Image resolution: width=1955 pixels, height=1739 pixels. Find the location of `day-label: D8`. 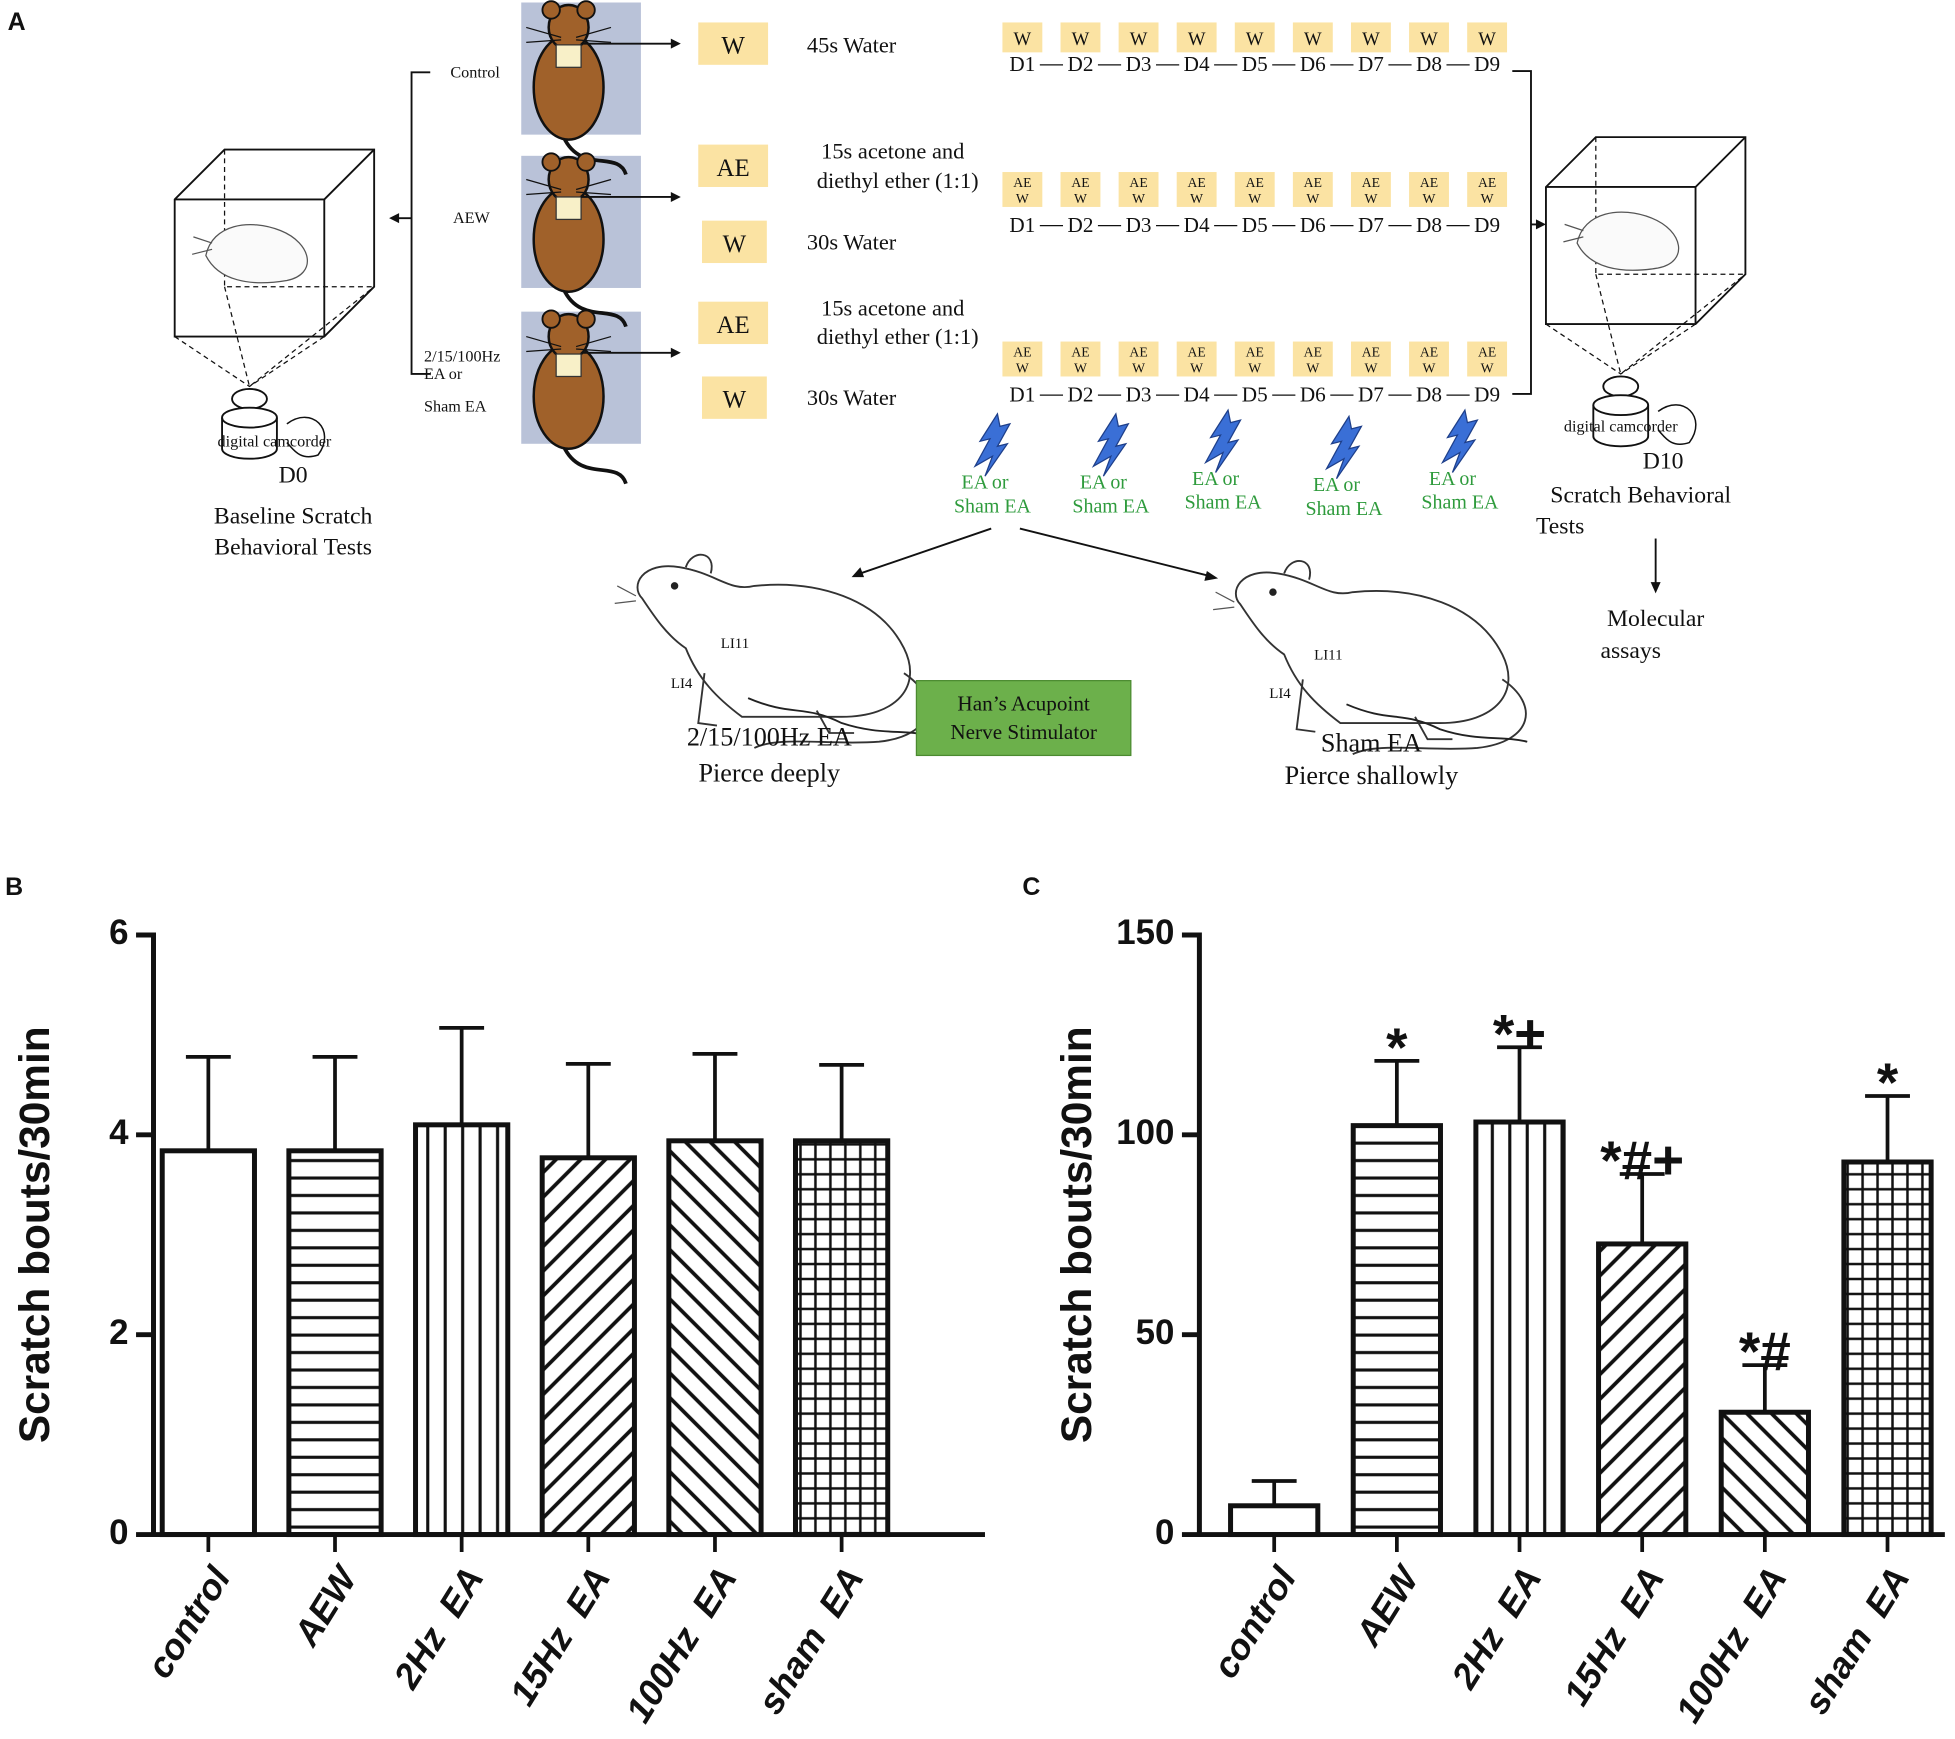

day-label: D8 is located at coordinates (1429, 394).